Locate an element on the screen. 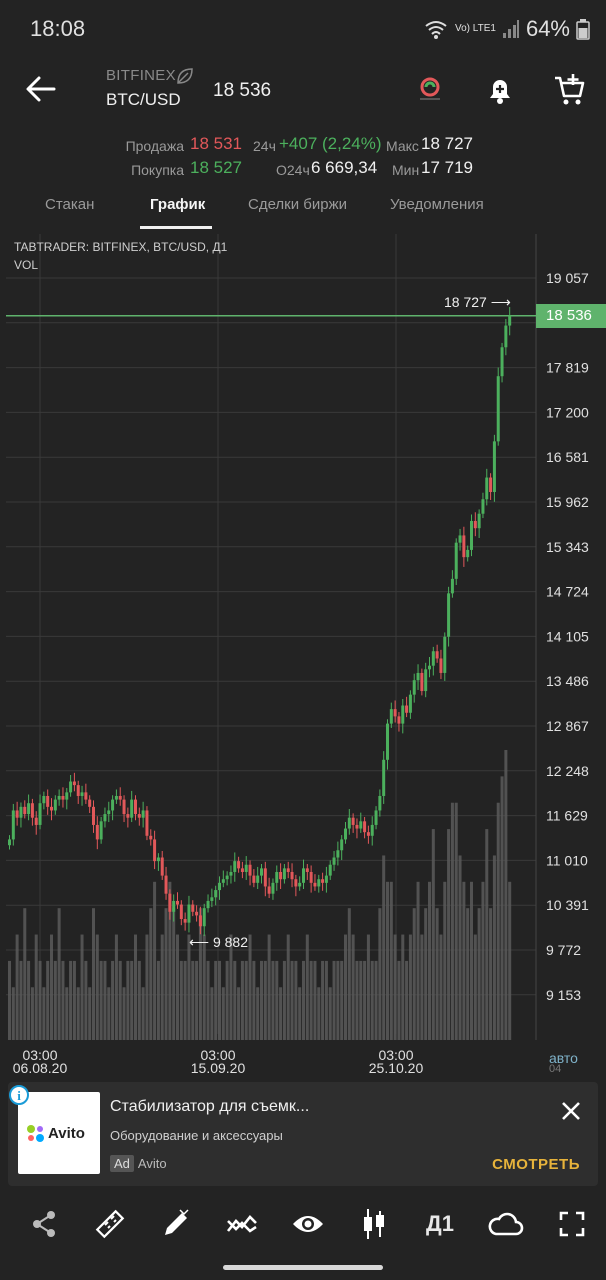  tab-orderbook: Стакан is located at coordinates (70, 204).